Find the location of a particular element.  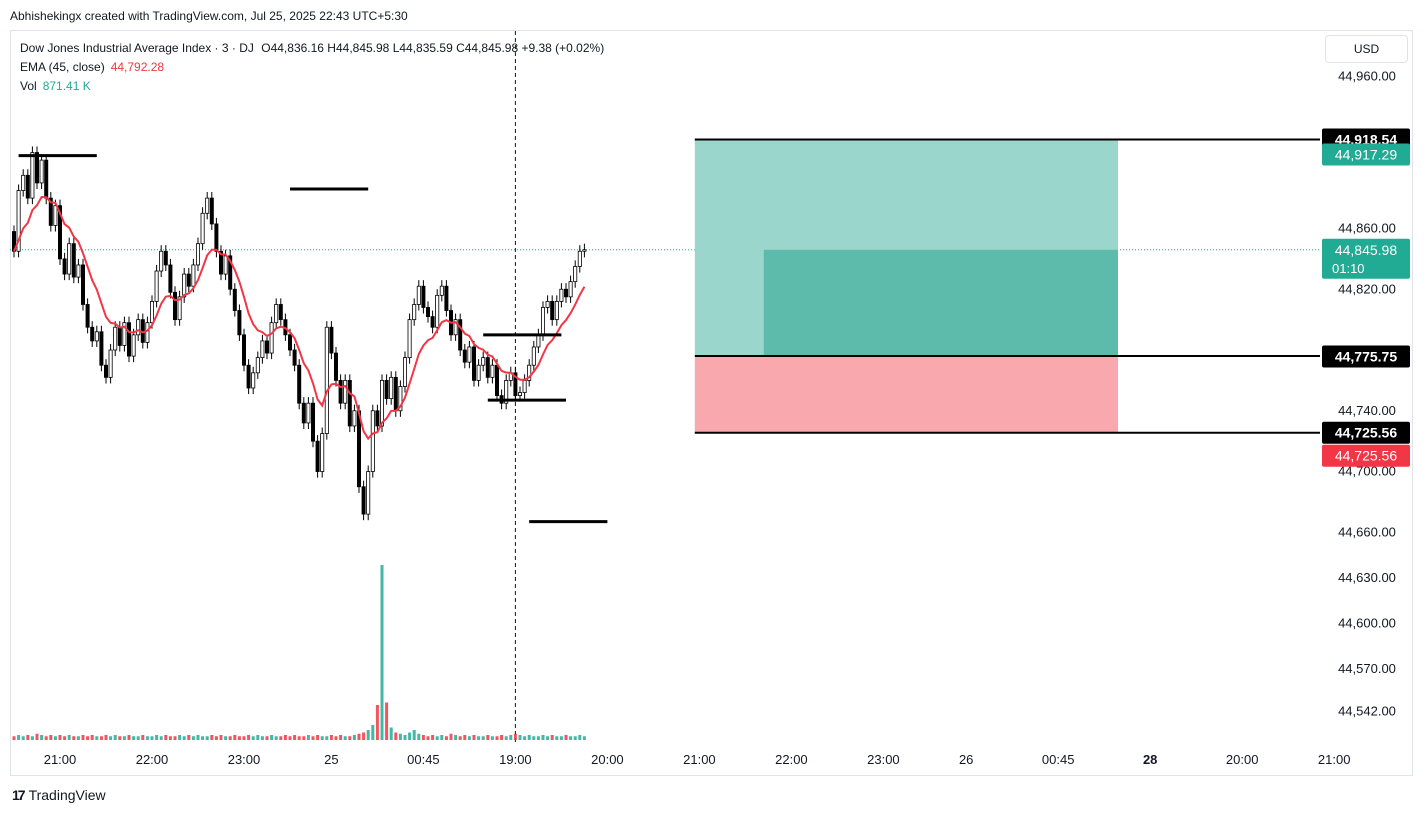

y-tick-label: 44,570.00 is located at coordinates (1367, 668).